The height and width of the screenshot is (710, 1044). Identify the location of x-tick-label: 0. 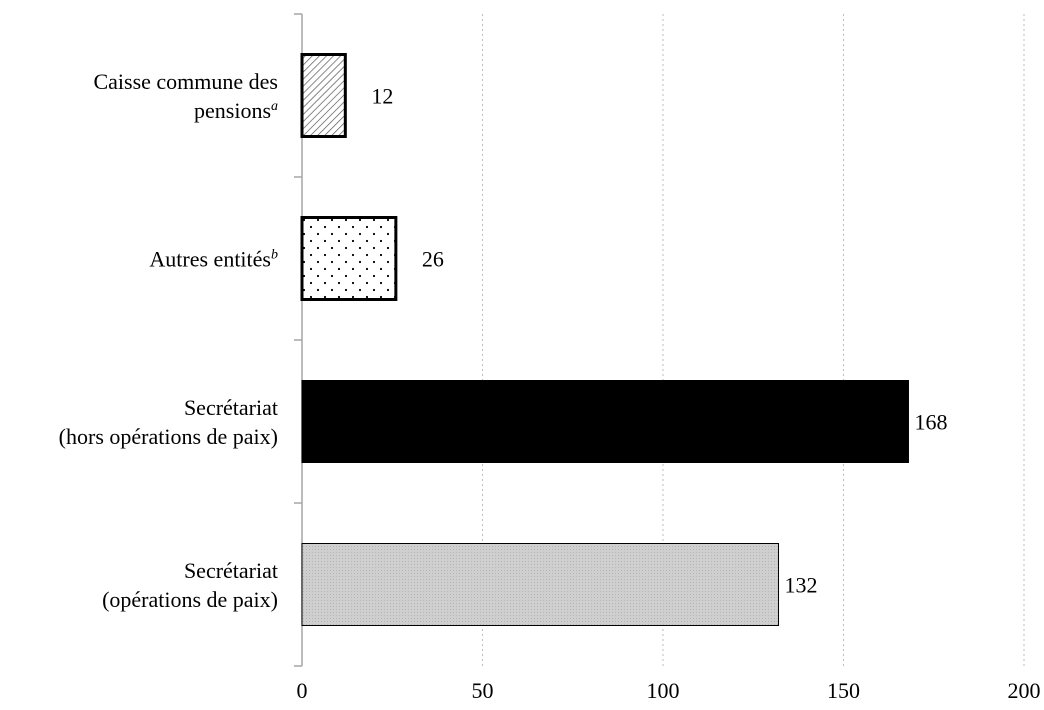
(302, 690).